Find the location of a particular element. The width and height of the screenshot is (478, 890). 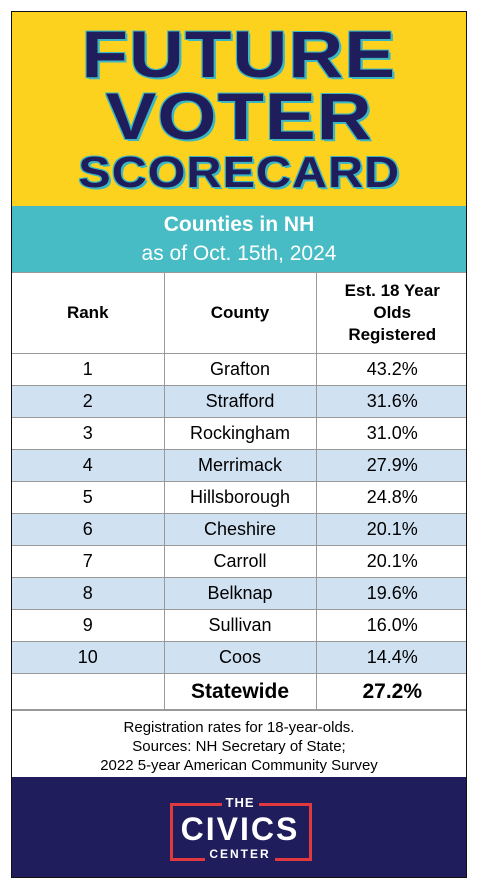

logo: THE CIVICS CENTER is located at coordinates (241, 828).